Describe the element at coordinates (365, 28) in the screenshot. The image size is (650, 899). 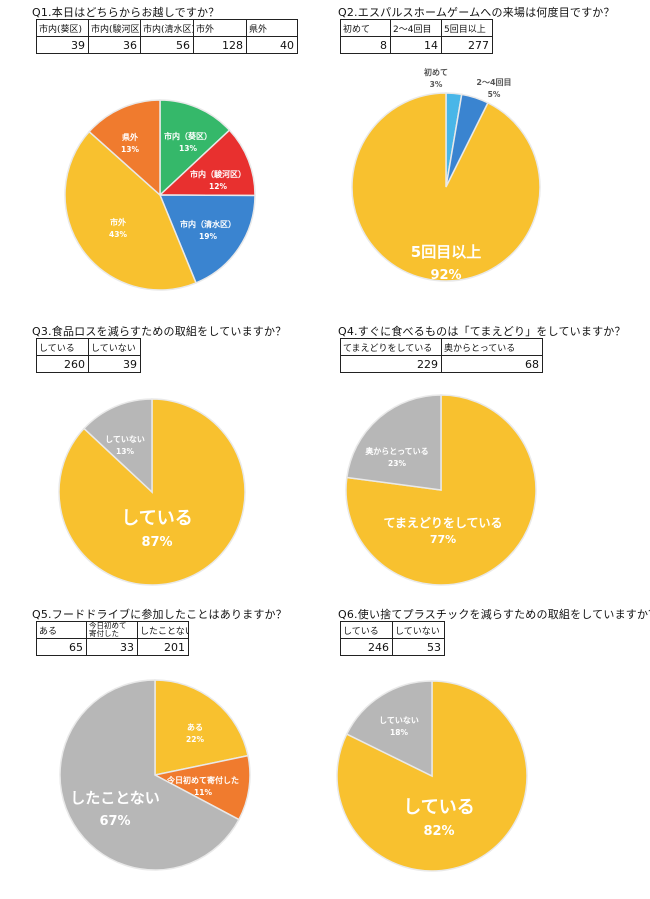
I see `q2-header-cell: 初めて` at that location.